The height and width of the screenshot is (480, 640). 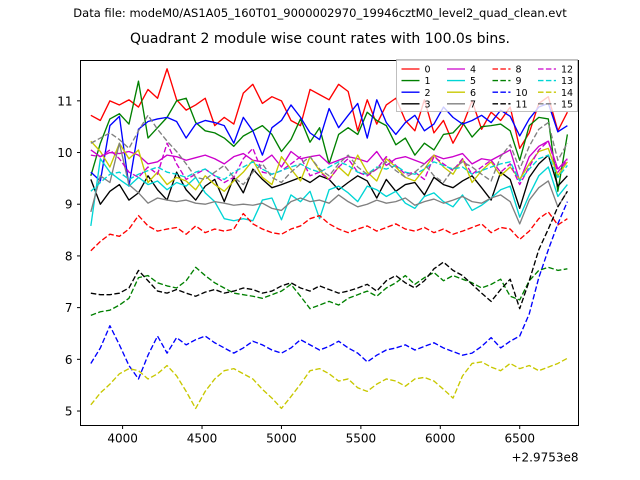 I want to click on y-tick-label: 7, so click(x=69, y=308).